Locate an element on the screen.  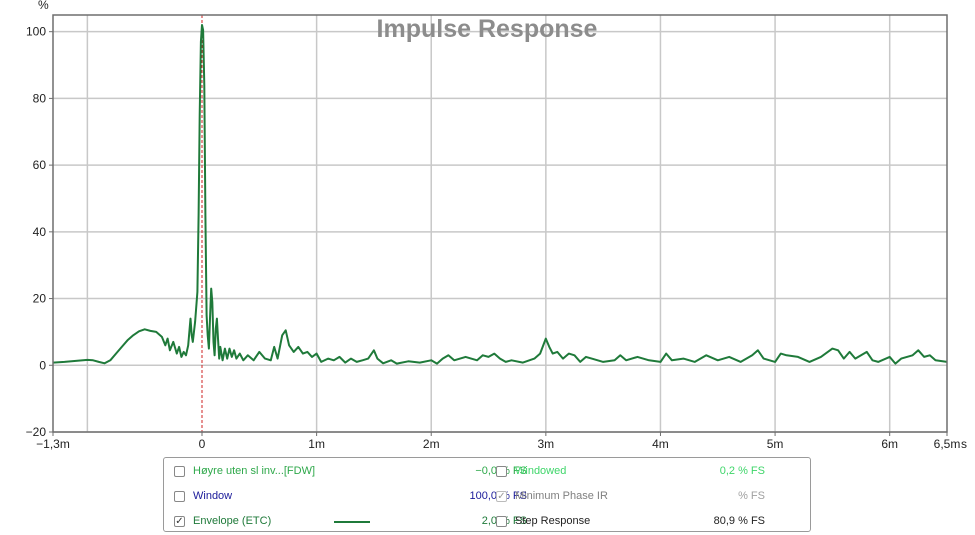
x-tick-label-2: 1m is located at coordinates (316, 444).